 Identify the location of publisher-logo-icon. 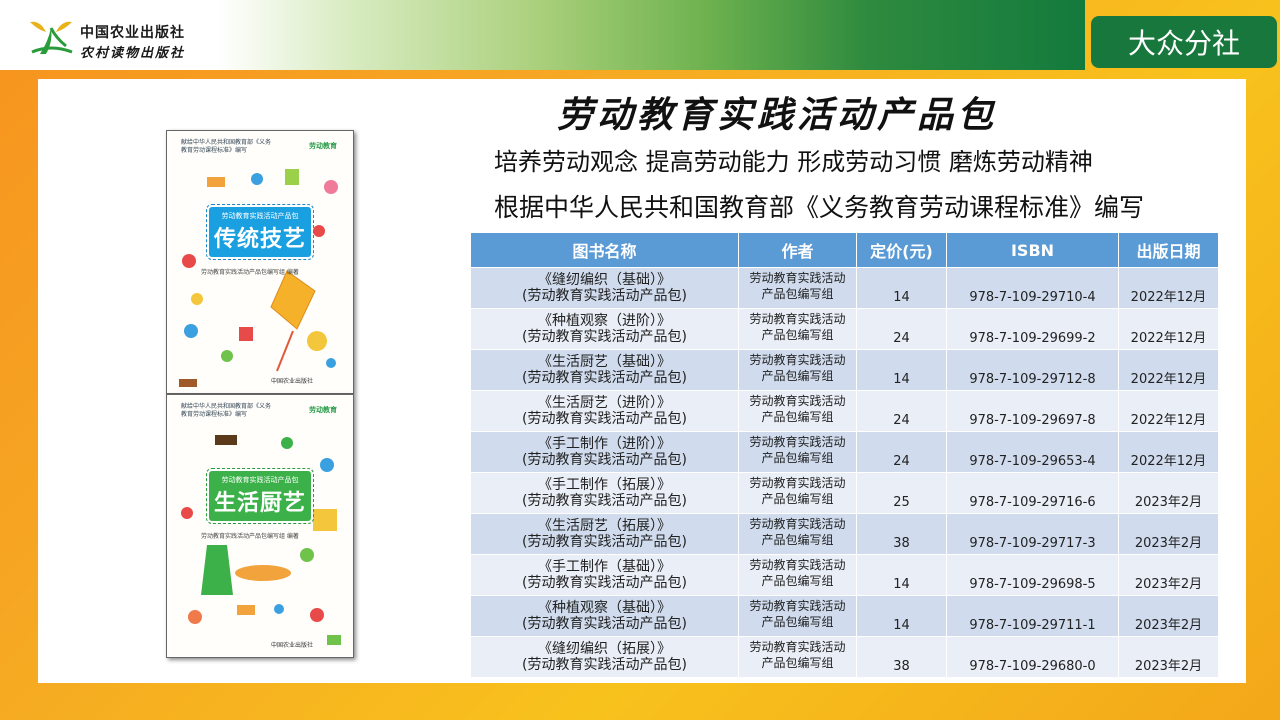
(51, 37).